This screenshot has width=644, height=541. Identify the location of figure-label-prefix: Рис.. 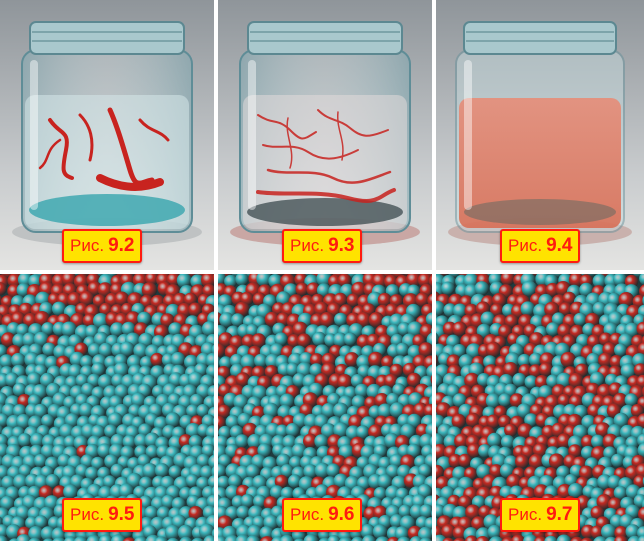
(307, 514).